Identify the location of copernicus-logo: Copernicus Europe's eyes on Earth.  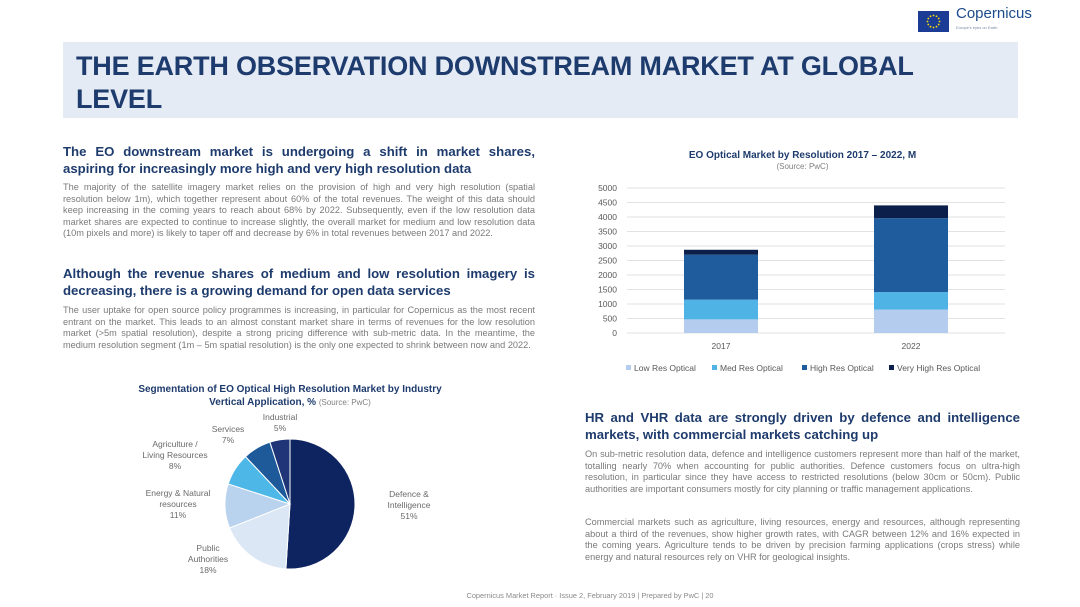
(975, 20).